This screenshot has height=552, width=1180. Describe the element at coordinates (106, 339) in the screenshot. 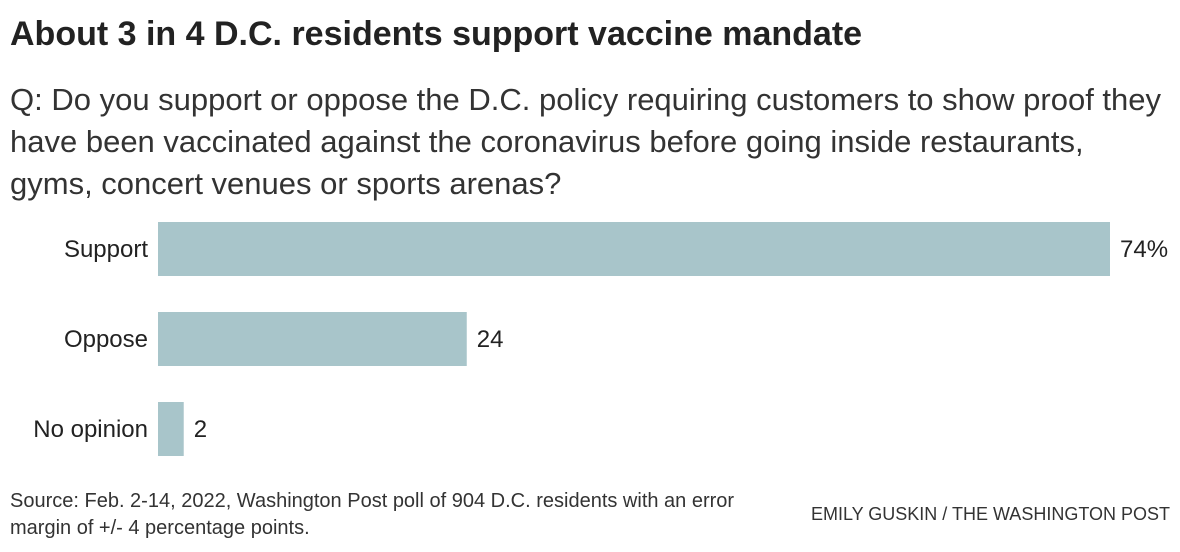

I see `category-label-oppose: Oppose` at that location.